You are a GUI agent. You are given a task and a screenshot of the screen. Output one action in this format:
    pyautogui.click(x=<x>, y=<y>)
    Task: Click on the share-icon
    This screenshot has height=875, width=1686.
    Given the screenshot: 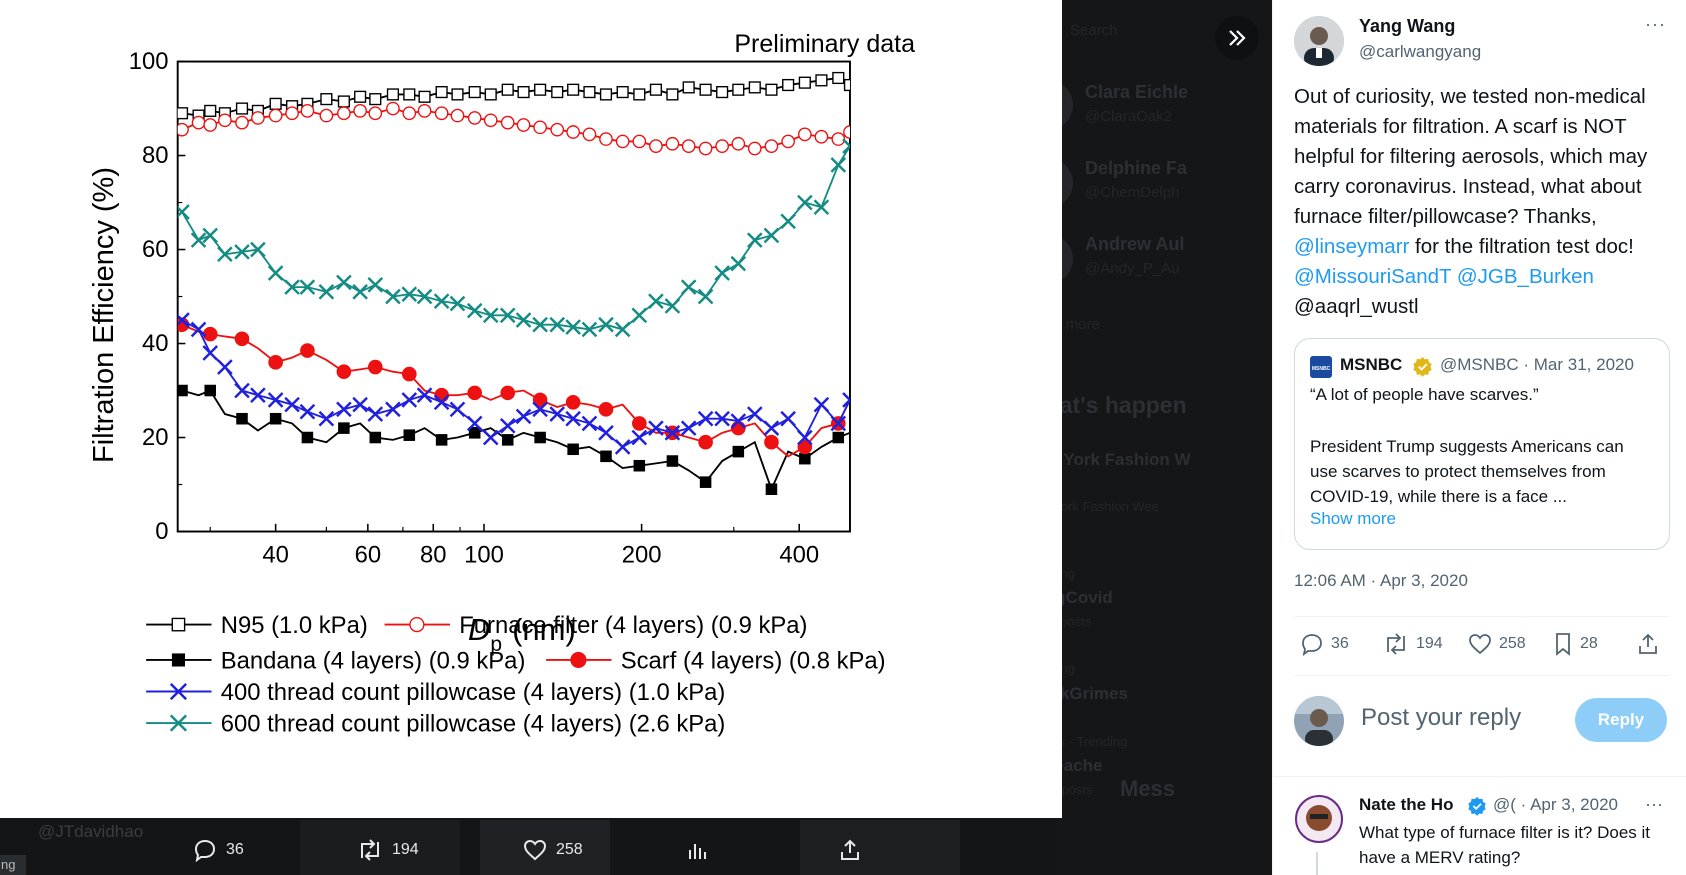 What is the action you would take?
    pyautogui.click(x=850, y=849)
    